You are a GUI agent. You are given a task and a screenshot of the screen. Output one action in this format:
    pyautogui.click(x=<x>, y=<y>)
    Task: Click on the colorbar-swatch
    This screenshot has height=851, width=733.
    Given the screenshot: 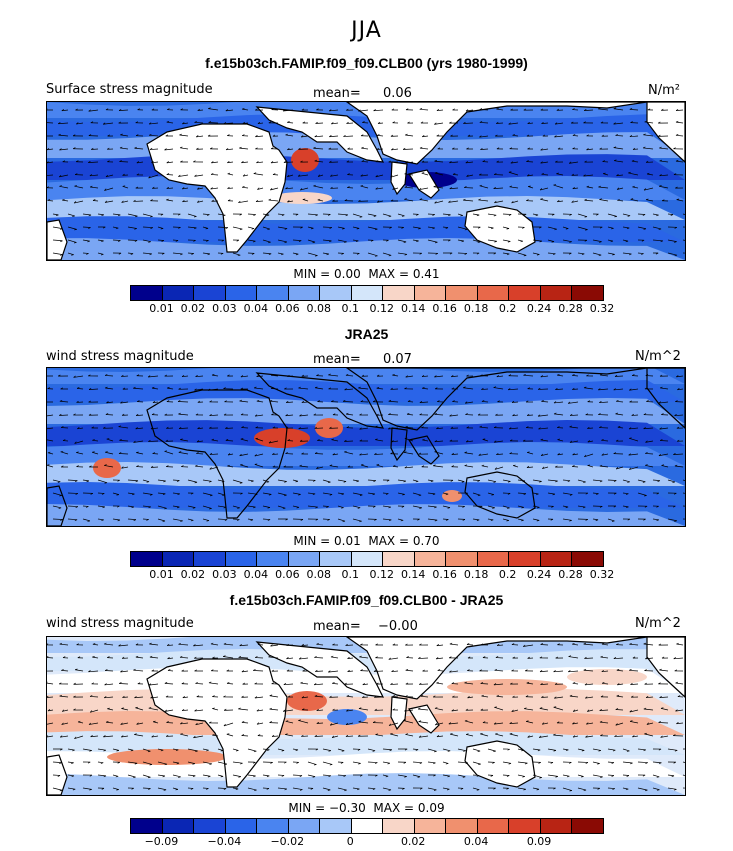 What is the action you would take?
    pyautogui.click(x=430, y=559)
    